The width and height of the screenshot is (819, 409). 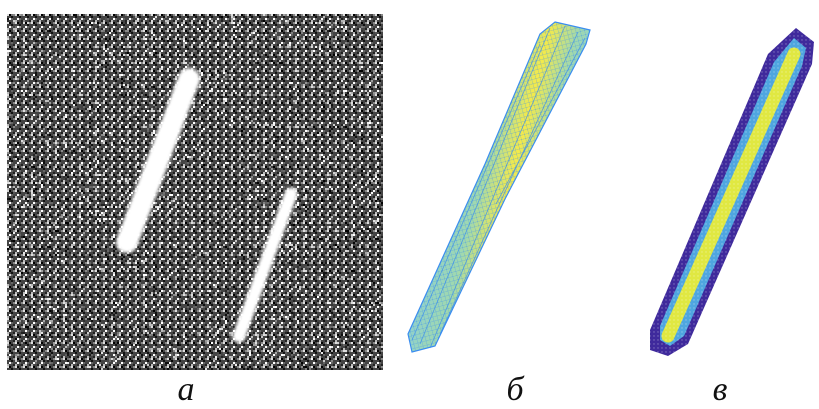 What do you see at coordinates (186, 389) in the screenshot?
I see `caption-a: а` at bounding box center [186, 389].